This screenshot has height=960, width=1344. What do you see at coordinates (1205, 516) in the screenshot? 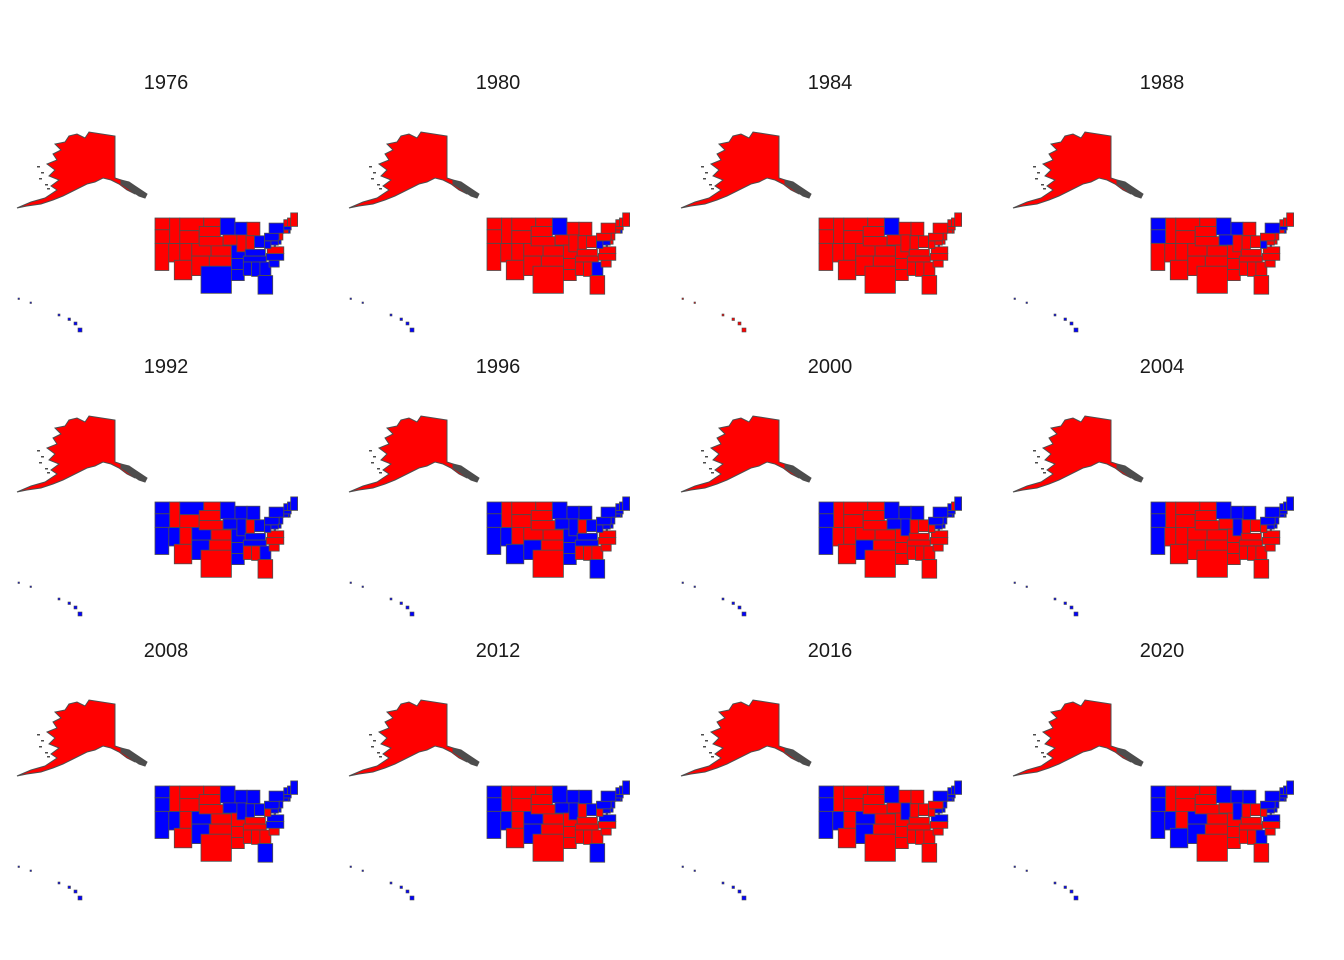
I see `state-SD` at bounding box center [1205, 516].